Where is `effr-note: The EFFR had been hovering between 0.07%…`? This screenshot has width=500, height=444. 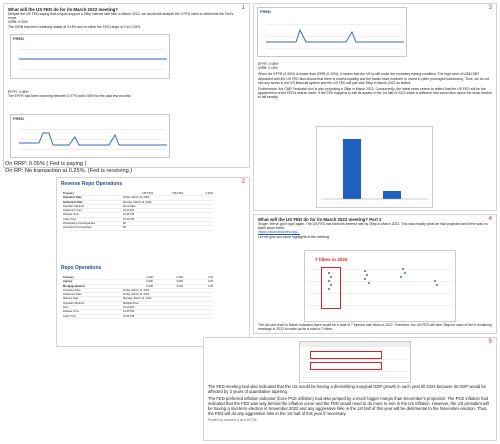 effr-note: The EFFR had been hovering between 0.07%… is located at coordinates (70, 96).